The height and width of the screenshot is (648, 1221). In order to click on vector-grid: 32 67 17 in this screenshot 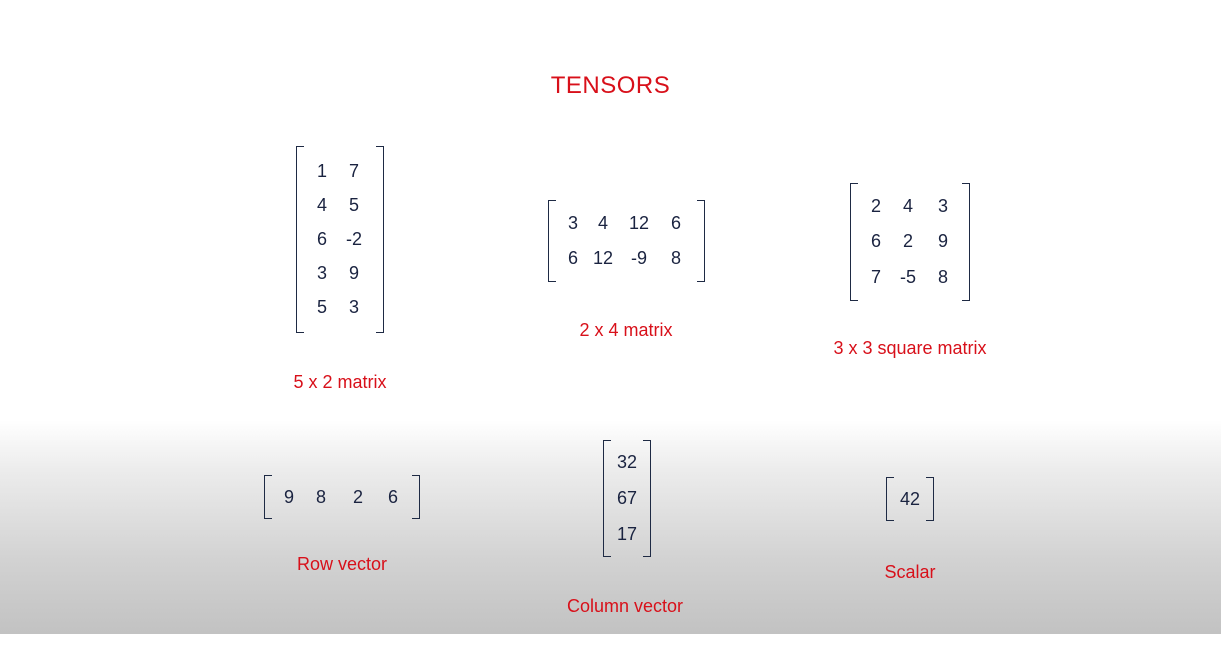, I will do `click(627, 498)`.